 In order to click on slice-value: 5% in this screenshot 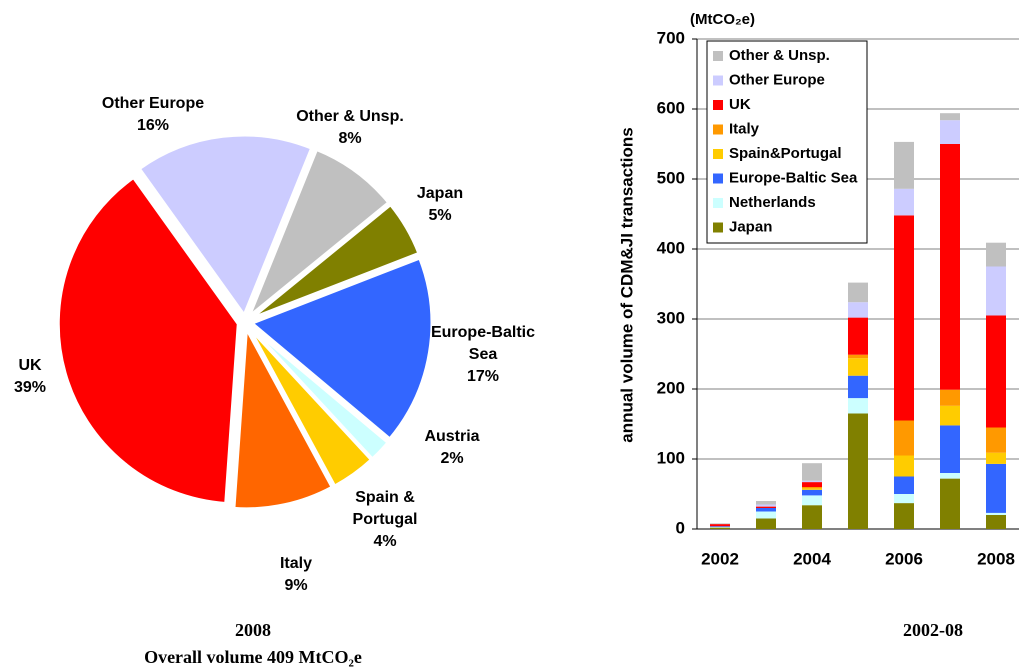, I will do `click(440, 215)`.